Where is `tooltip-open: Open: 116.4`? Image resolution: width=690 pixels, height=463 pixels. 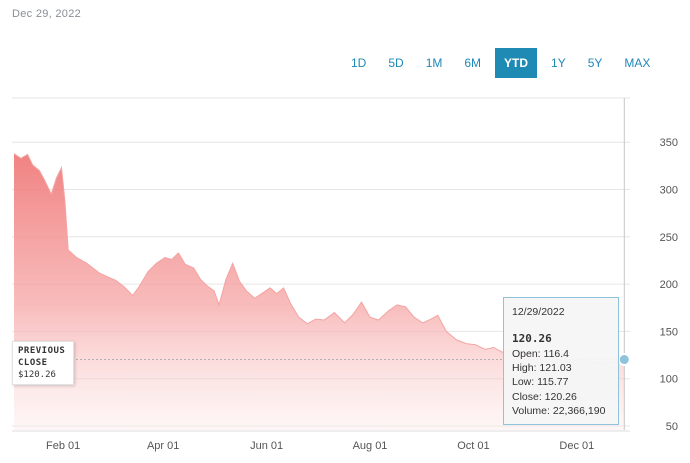 tooltip-open: Open: 116.4 is located at coordinates (541, 354).